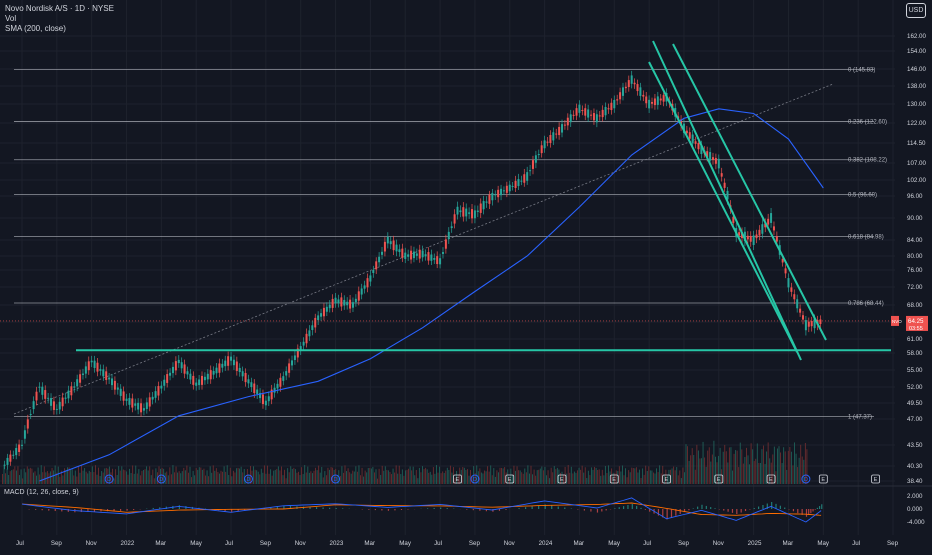  I want to click on symbol-title: Novo Nordisk A/S · 1D · NYSE, so click(59, 9).